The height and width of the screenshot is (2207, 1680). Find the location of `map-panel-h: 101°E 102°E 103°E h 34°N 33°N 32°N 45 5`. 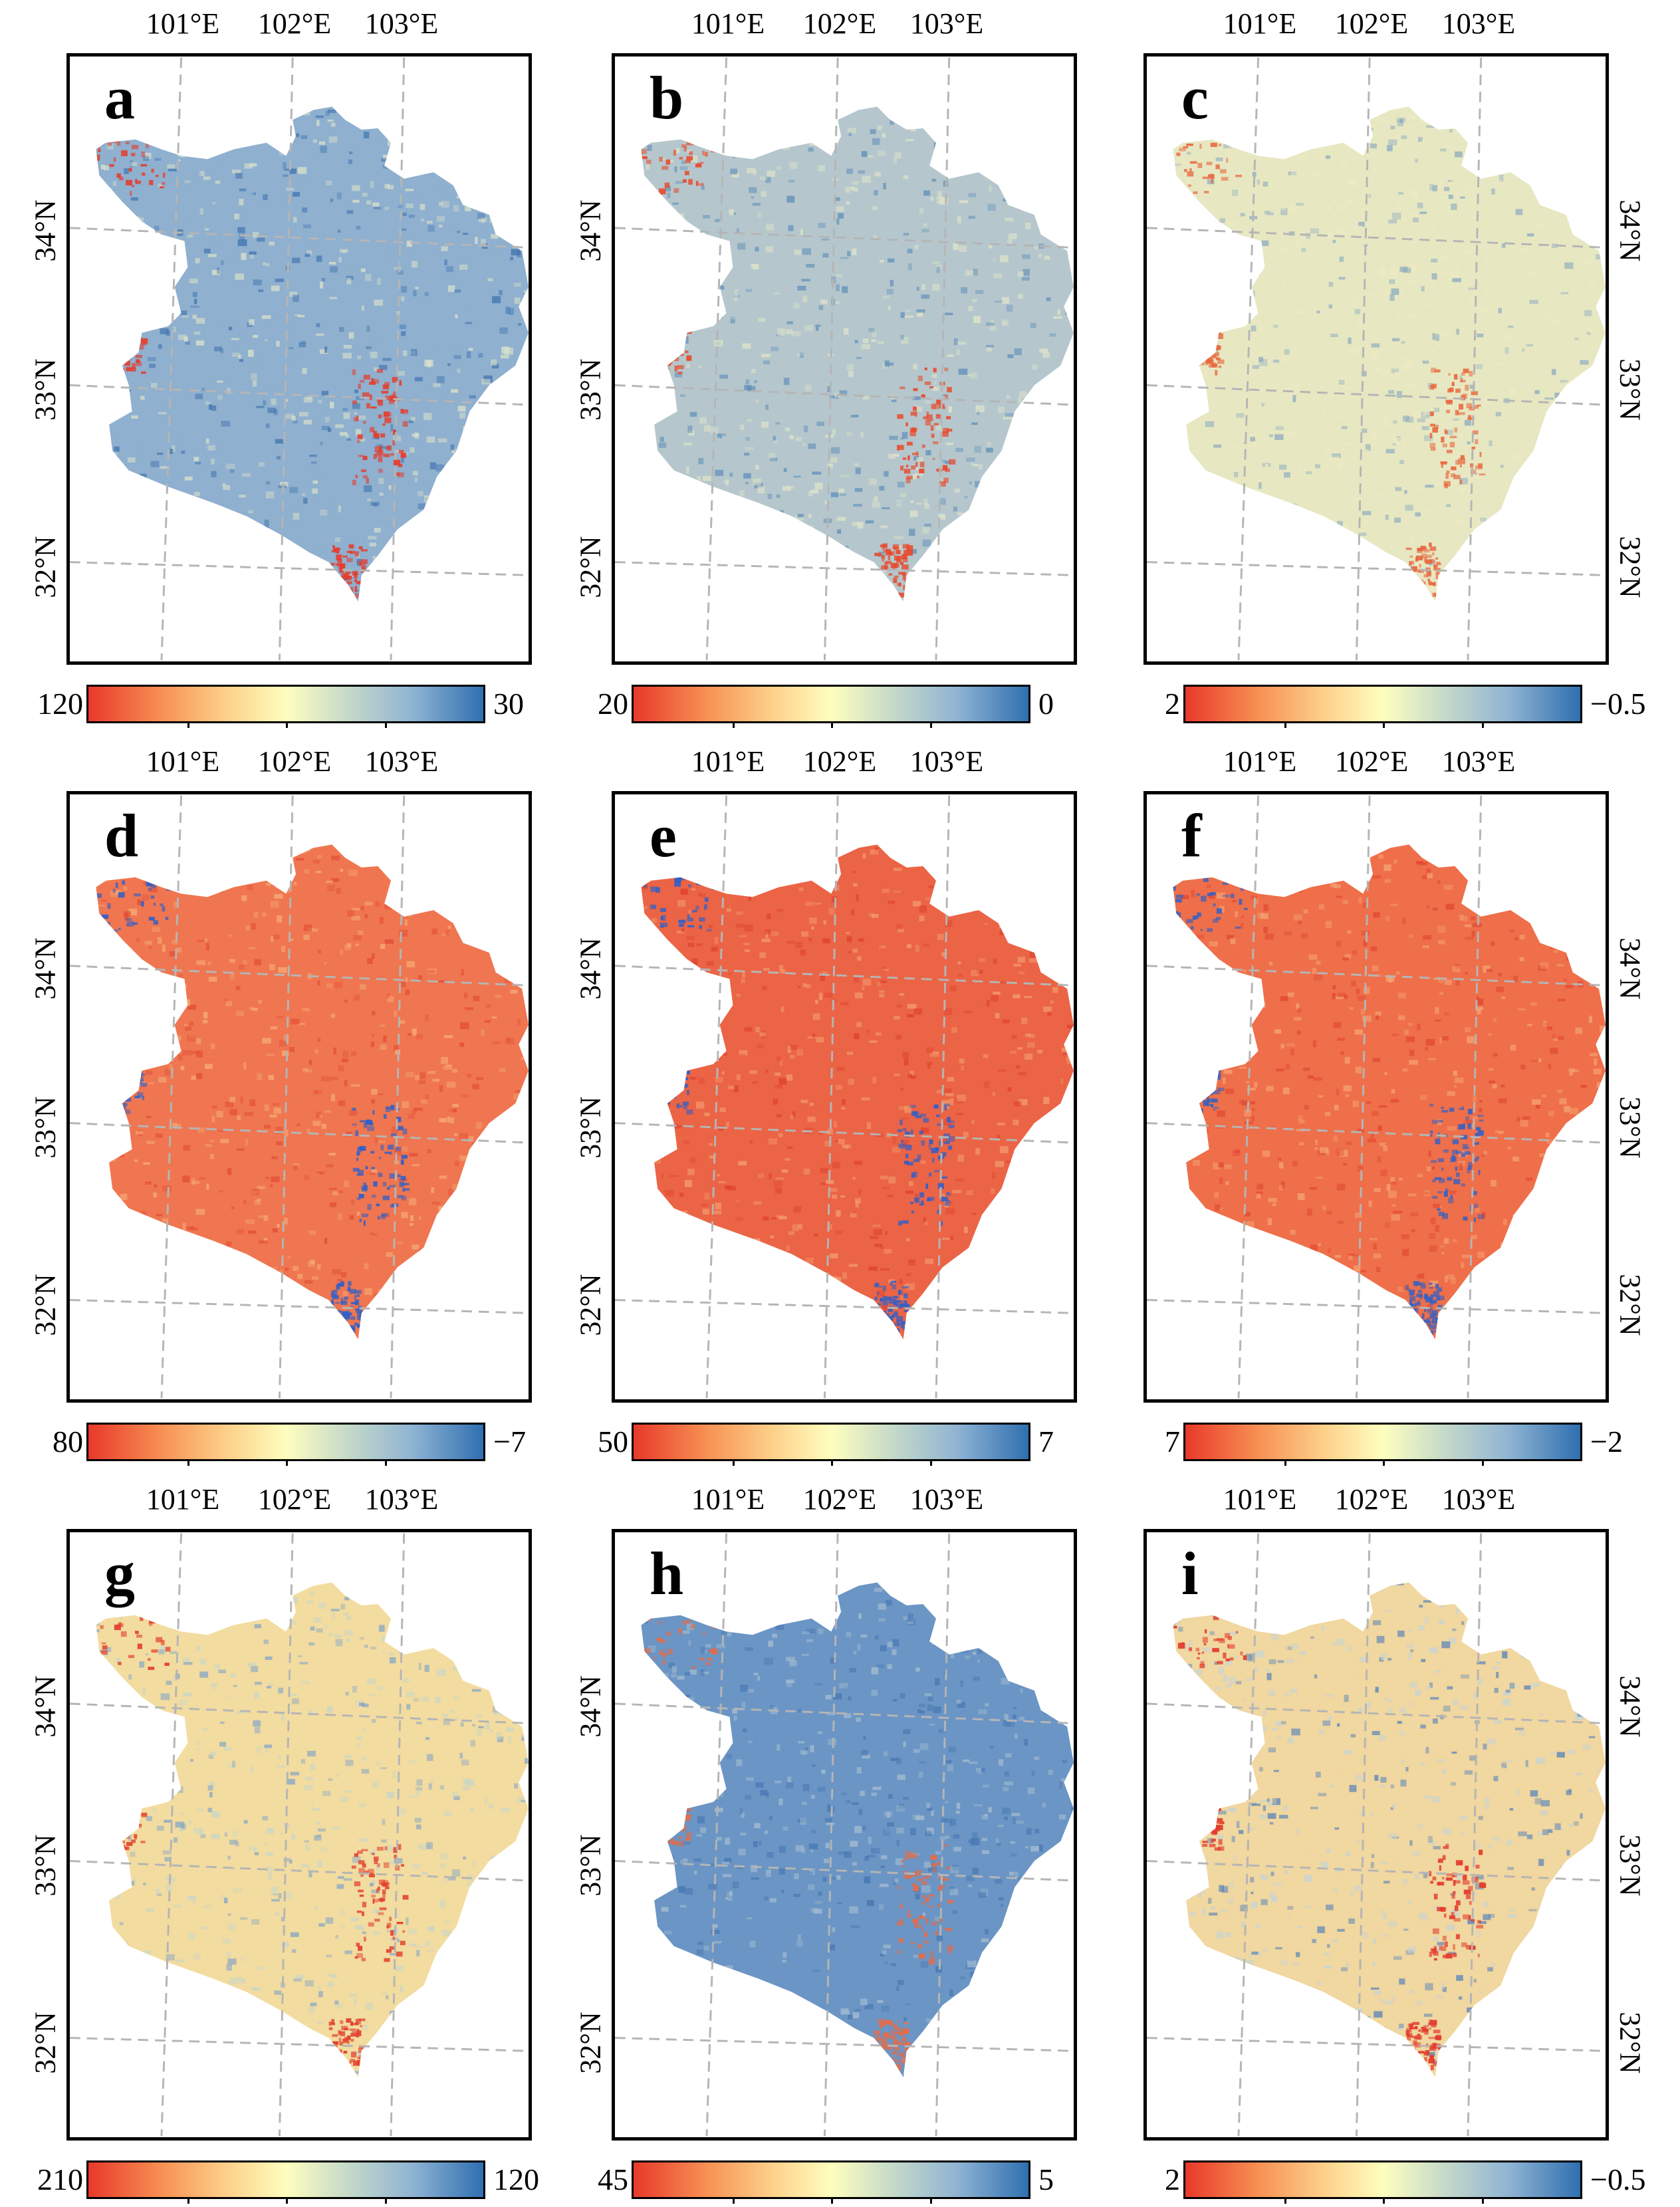

map-panel-h: 101°E 102°E 103°E h 34°N 33°N 32°N 45 5 is located at coordinates (827, 1843).